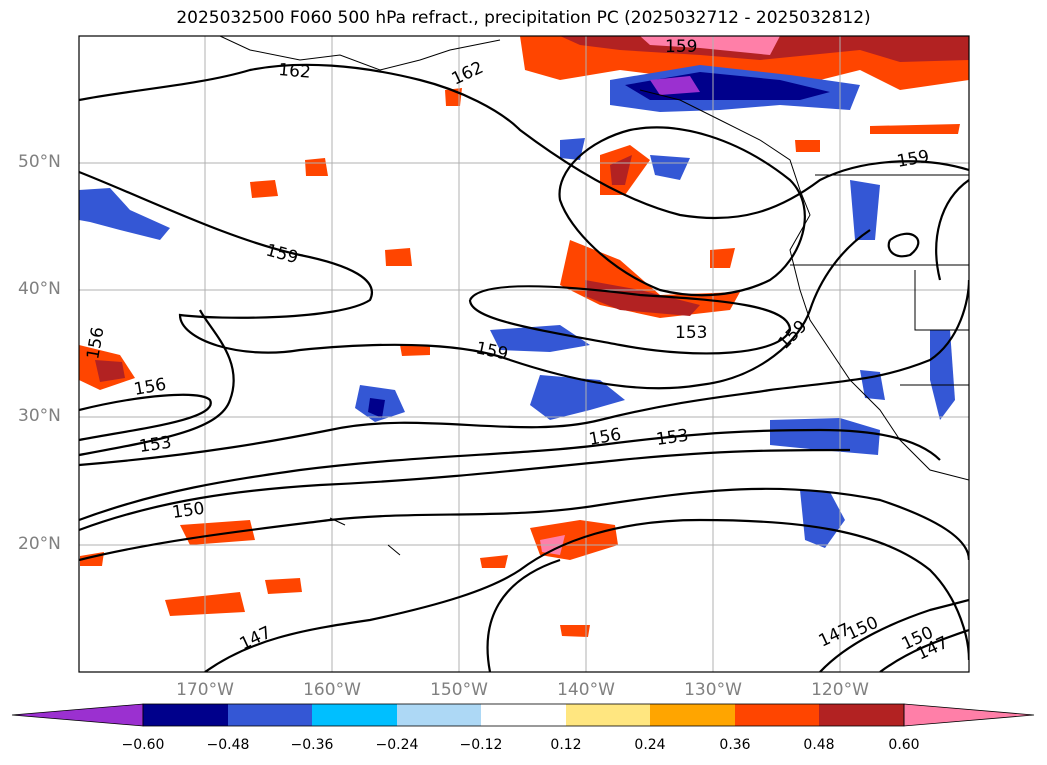 This screenshot has width=1047, height=765. What do you see at coordinates (459, 690) in the screenshot?
I see `lon-label: 150°W` at bounding box center [459, 690].